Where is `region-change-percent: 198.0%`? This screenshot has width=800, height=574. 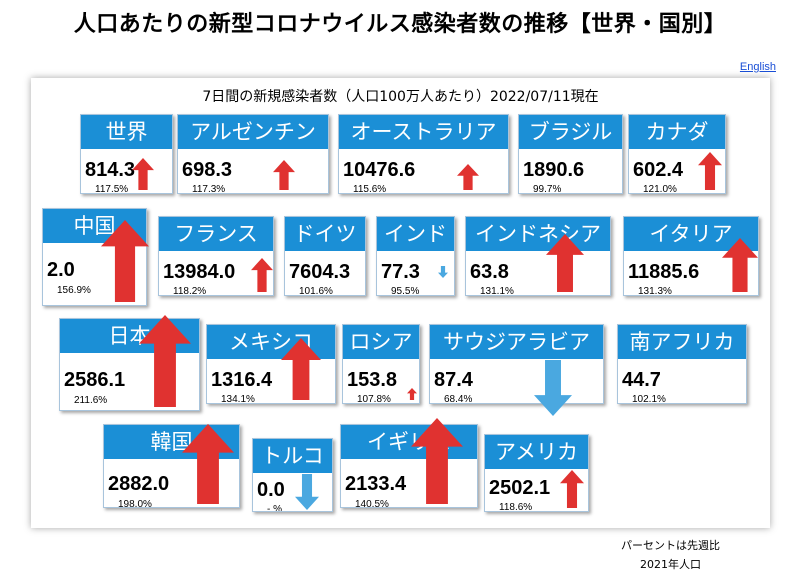
region-change-percent: 198.0% is located at coordinates (135, 503).